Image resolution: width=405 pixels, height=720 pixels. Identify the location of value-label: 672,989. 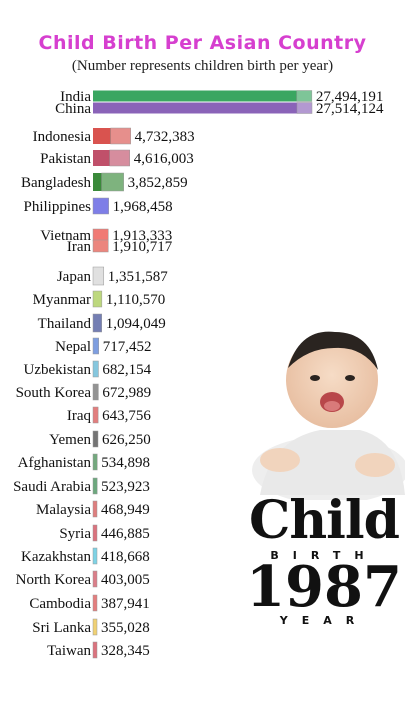
(126, 393).